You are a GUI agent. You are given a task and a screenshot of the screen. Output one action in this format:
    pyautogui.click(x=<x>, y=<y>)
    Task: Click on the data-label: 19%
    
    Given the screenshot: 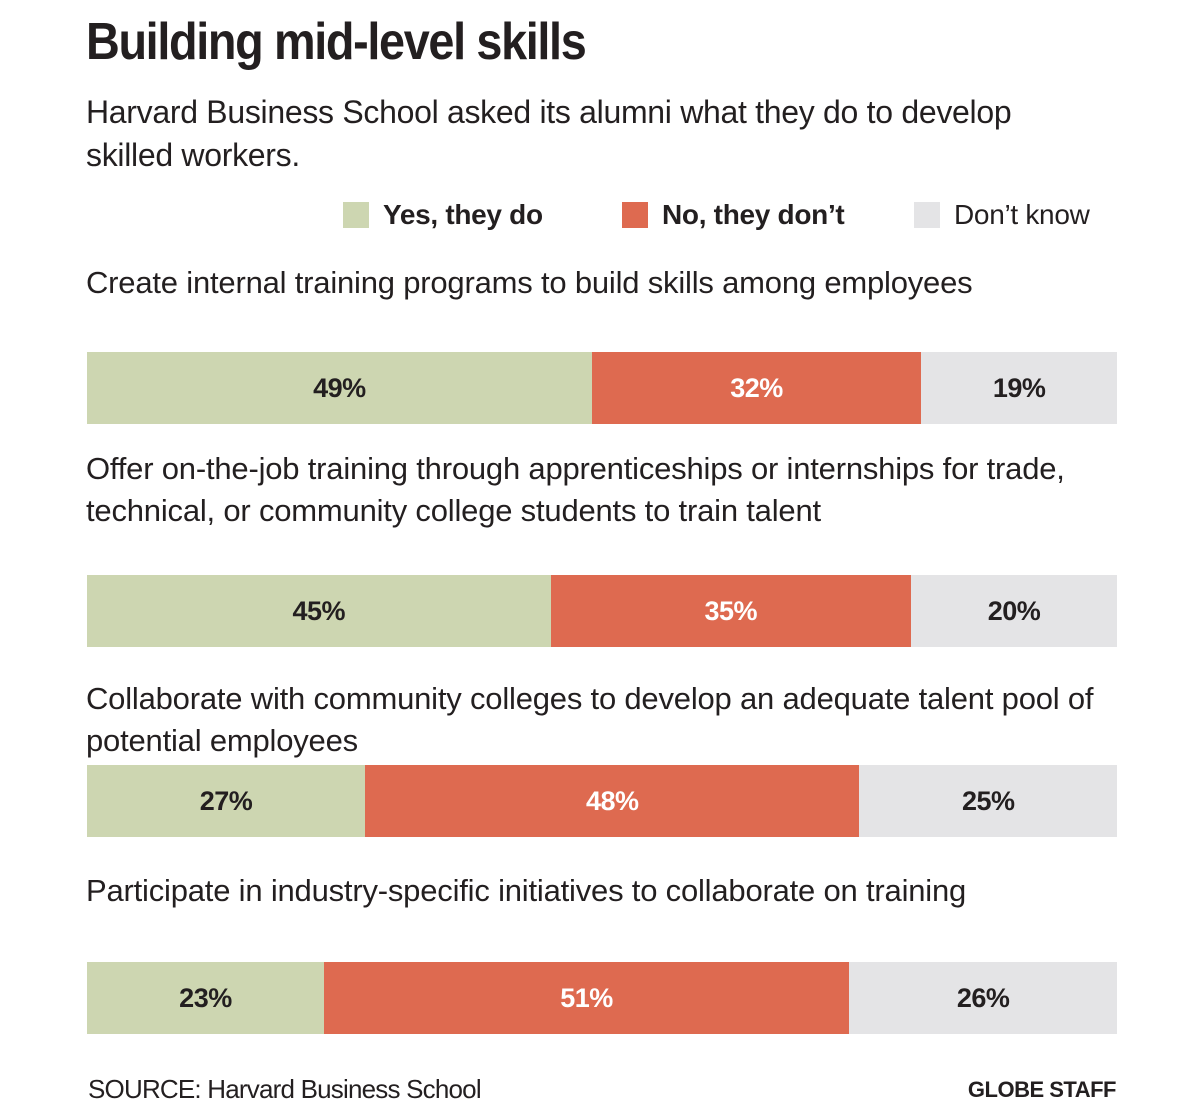 What is the action you would take?
    pyautogui.click(x=1019, y=387)
    